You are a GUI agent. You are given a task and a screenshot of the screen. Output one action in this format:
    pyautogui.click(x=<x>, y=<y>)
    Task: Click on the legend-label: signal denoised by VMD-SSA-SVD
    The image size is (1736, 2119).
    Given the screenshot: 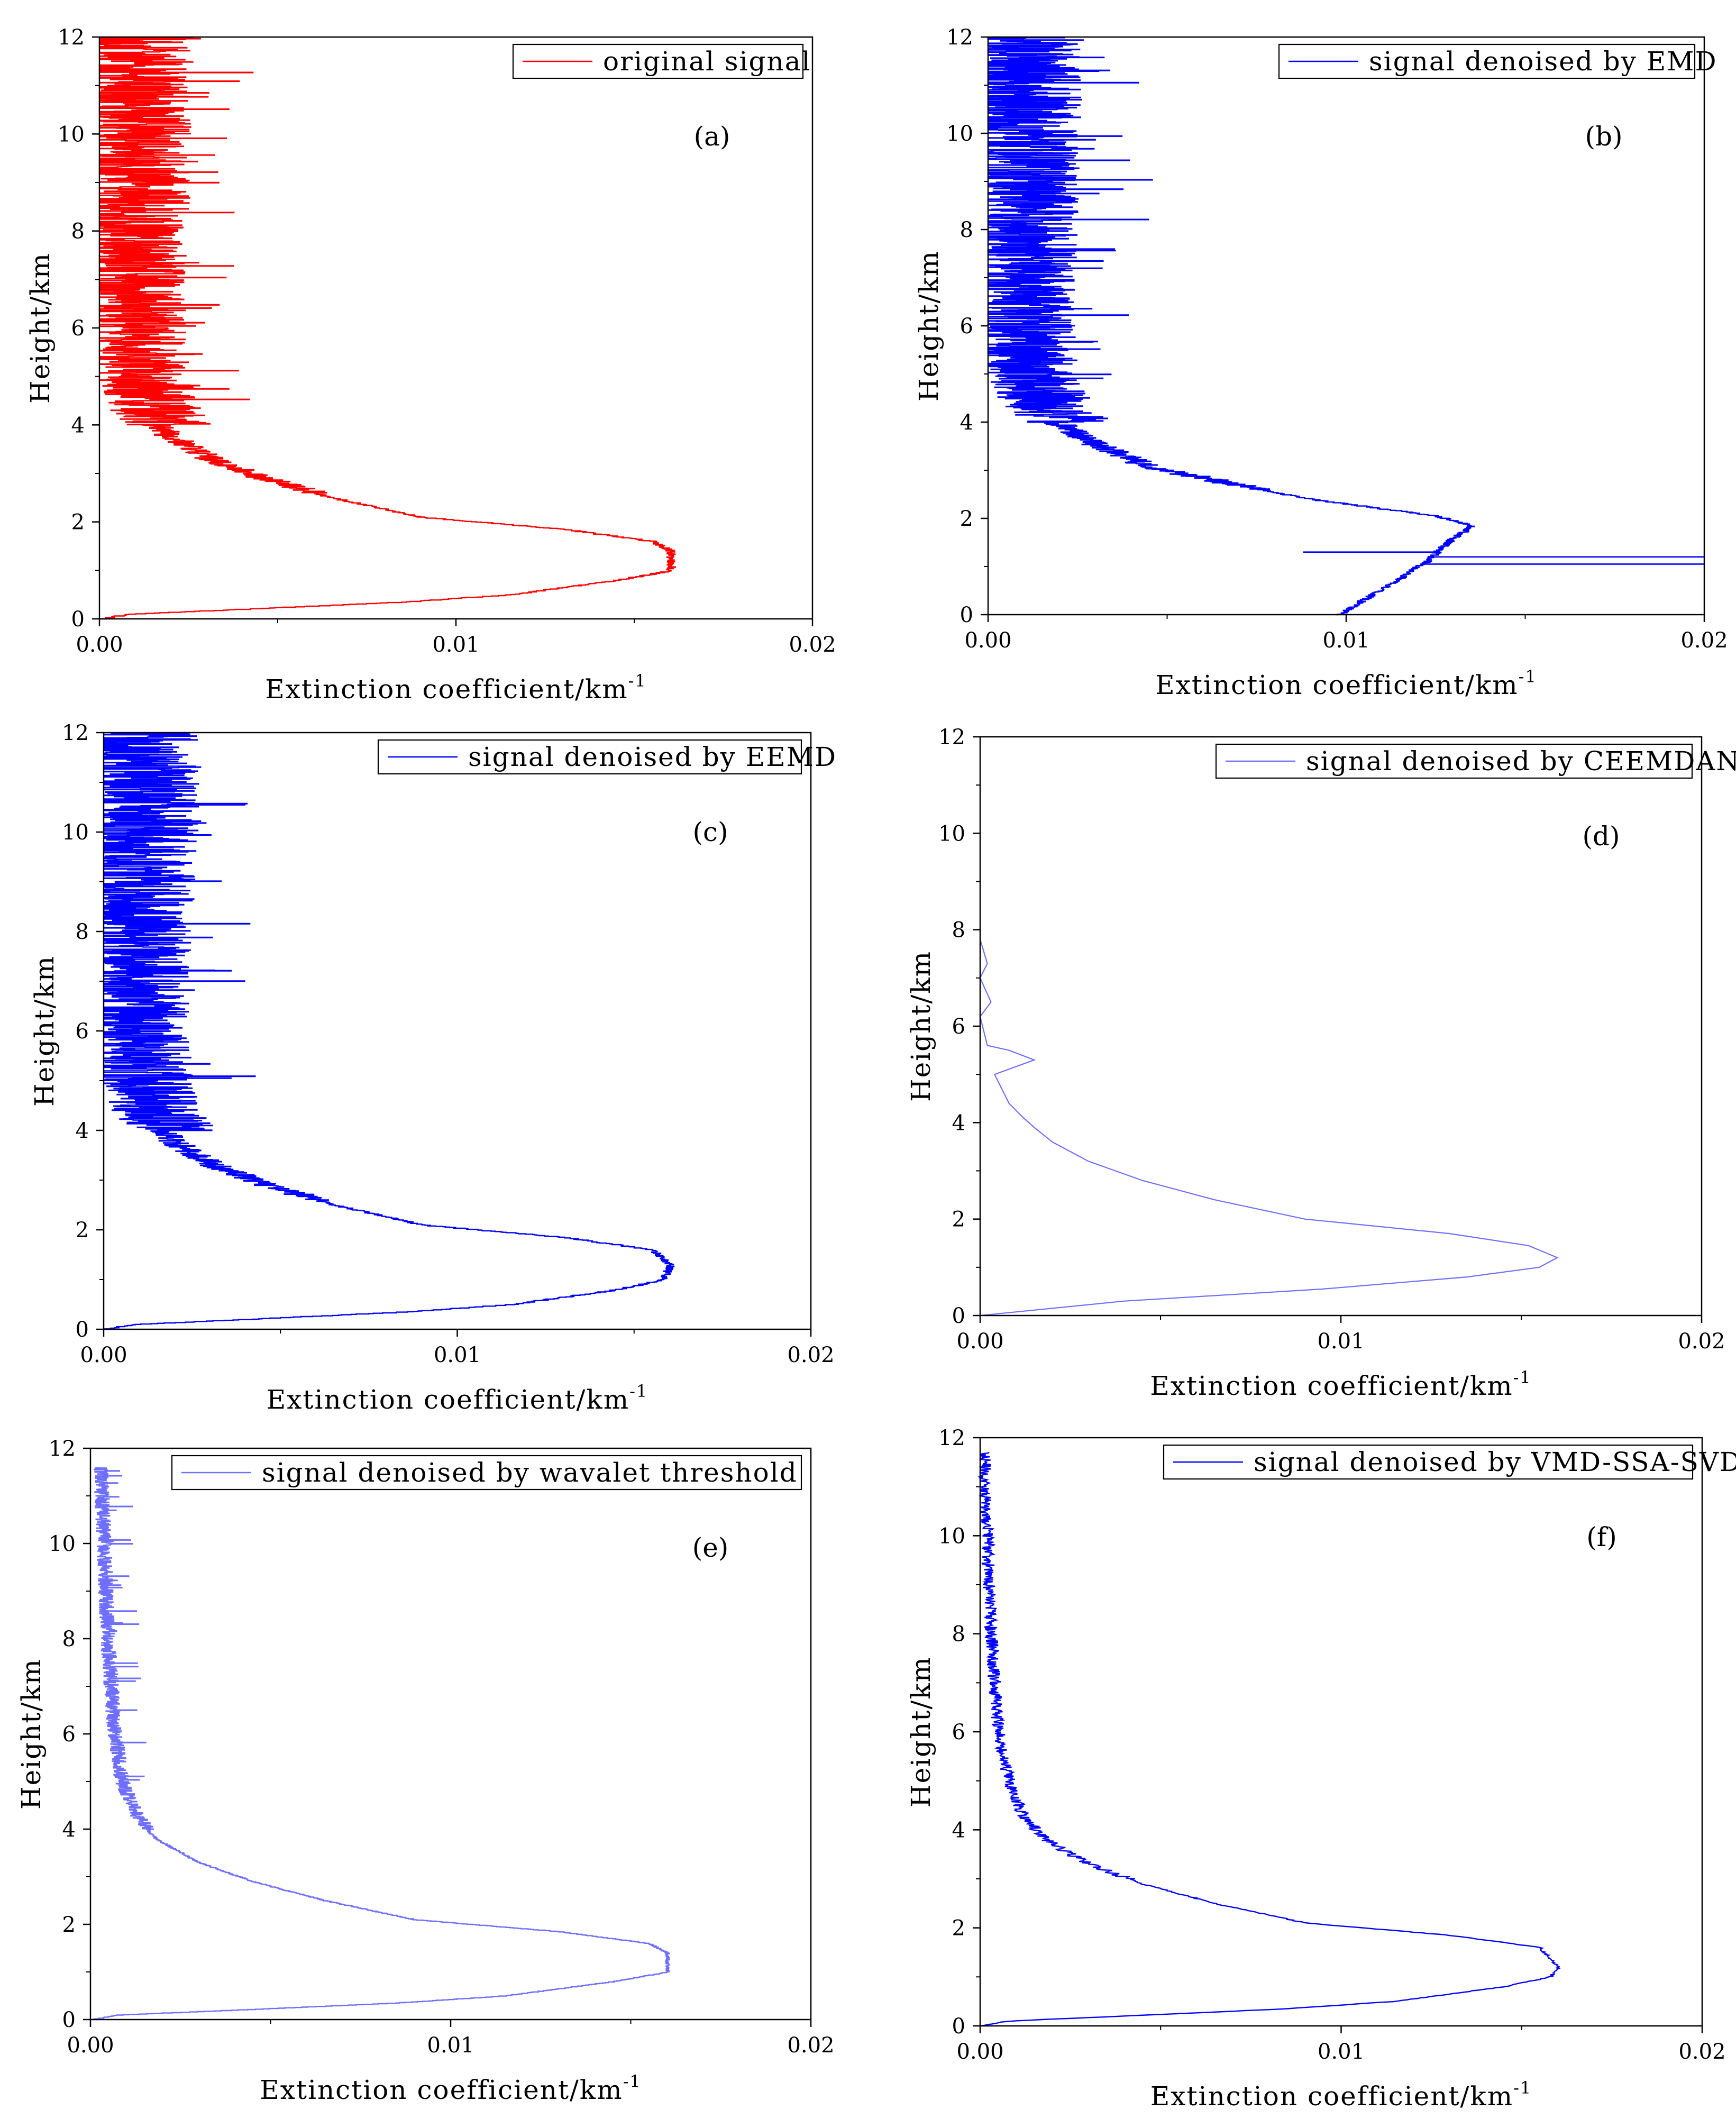 What is the action you would take?
    pyautogui.click(x=1495, y=1462)
    